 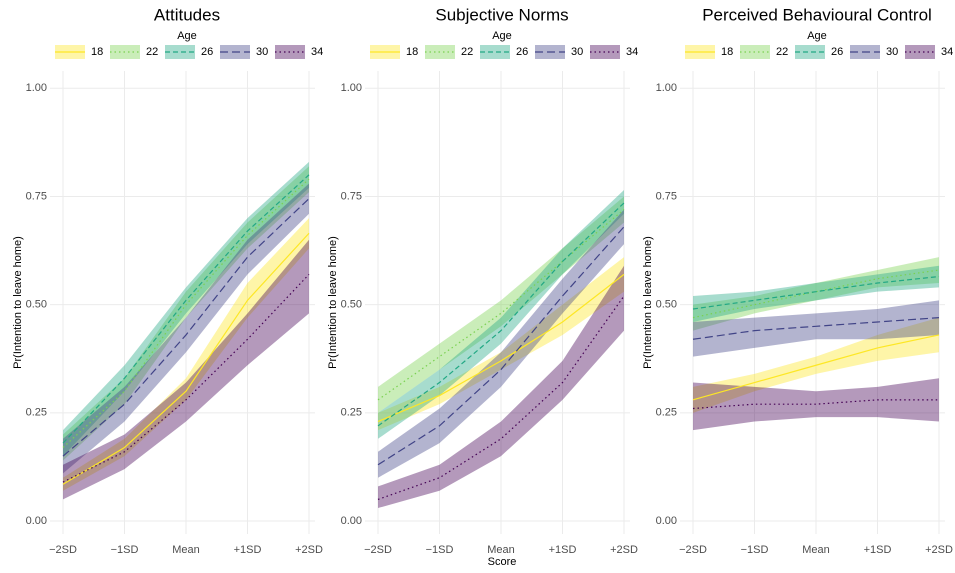 What do you see at coordinates (502, 562) in the screenshot?
I see `x-axis-label: Score` at bounding box center [502, 562].